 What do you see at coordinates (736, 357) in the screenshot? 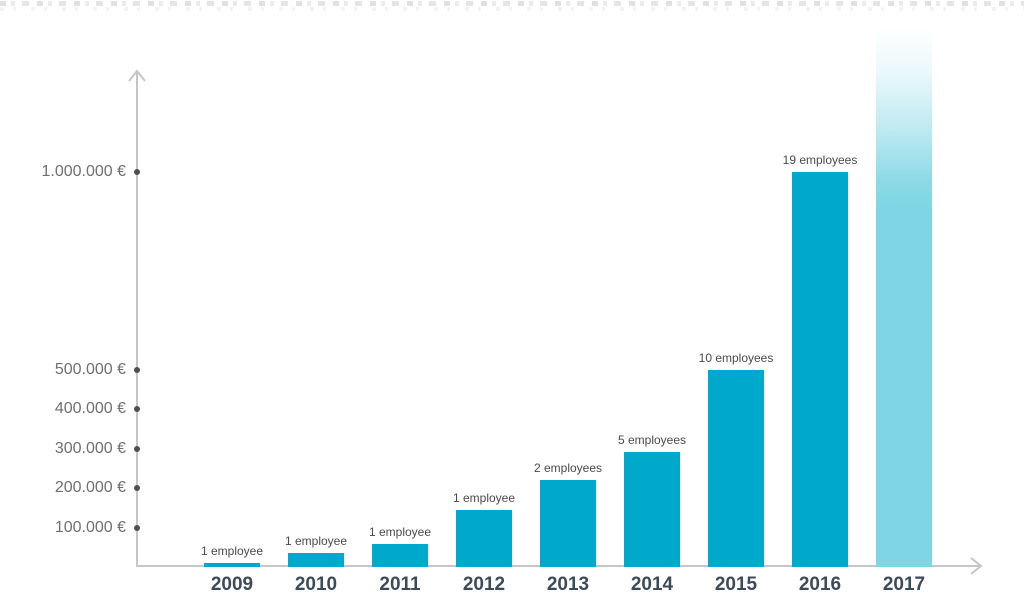
I see `bar-label-2015: 10 employees` at bounding box center [736, 357].